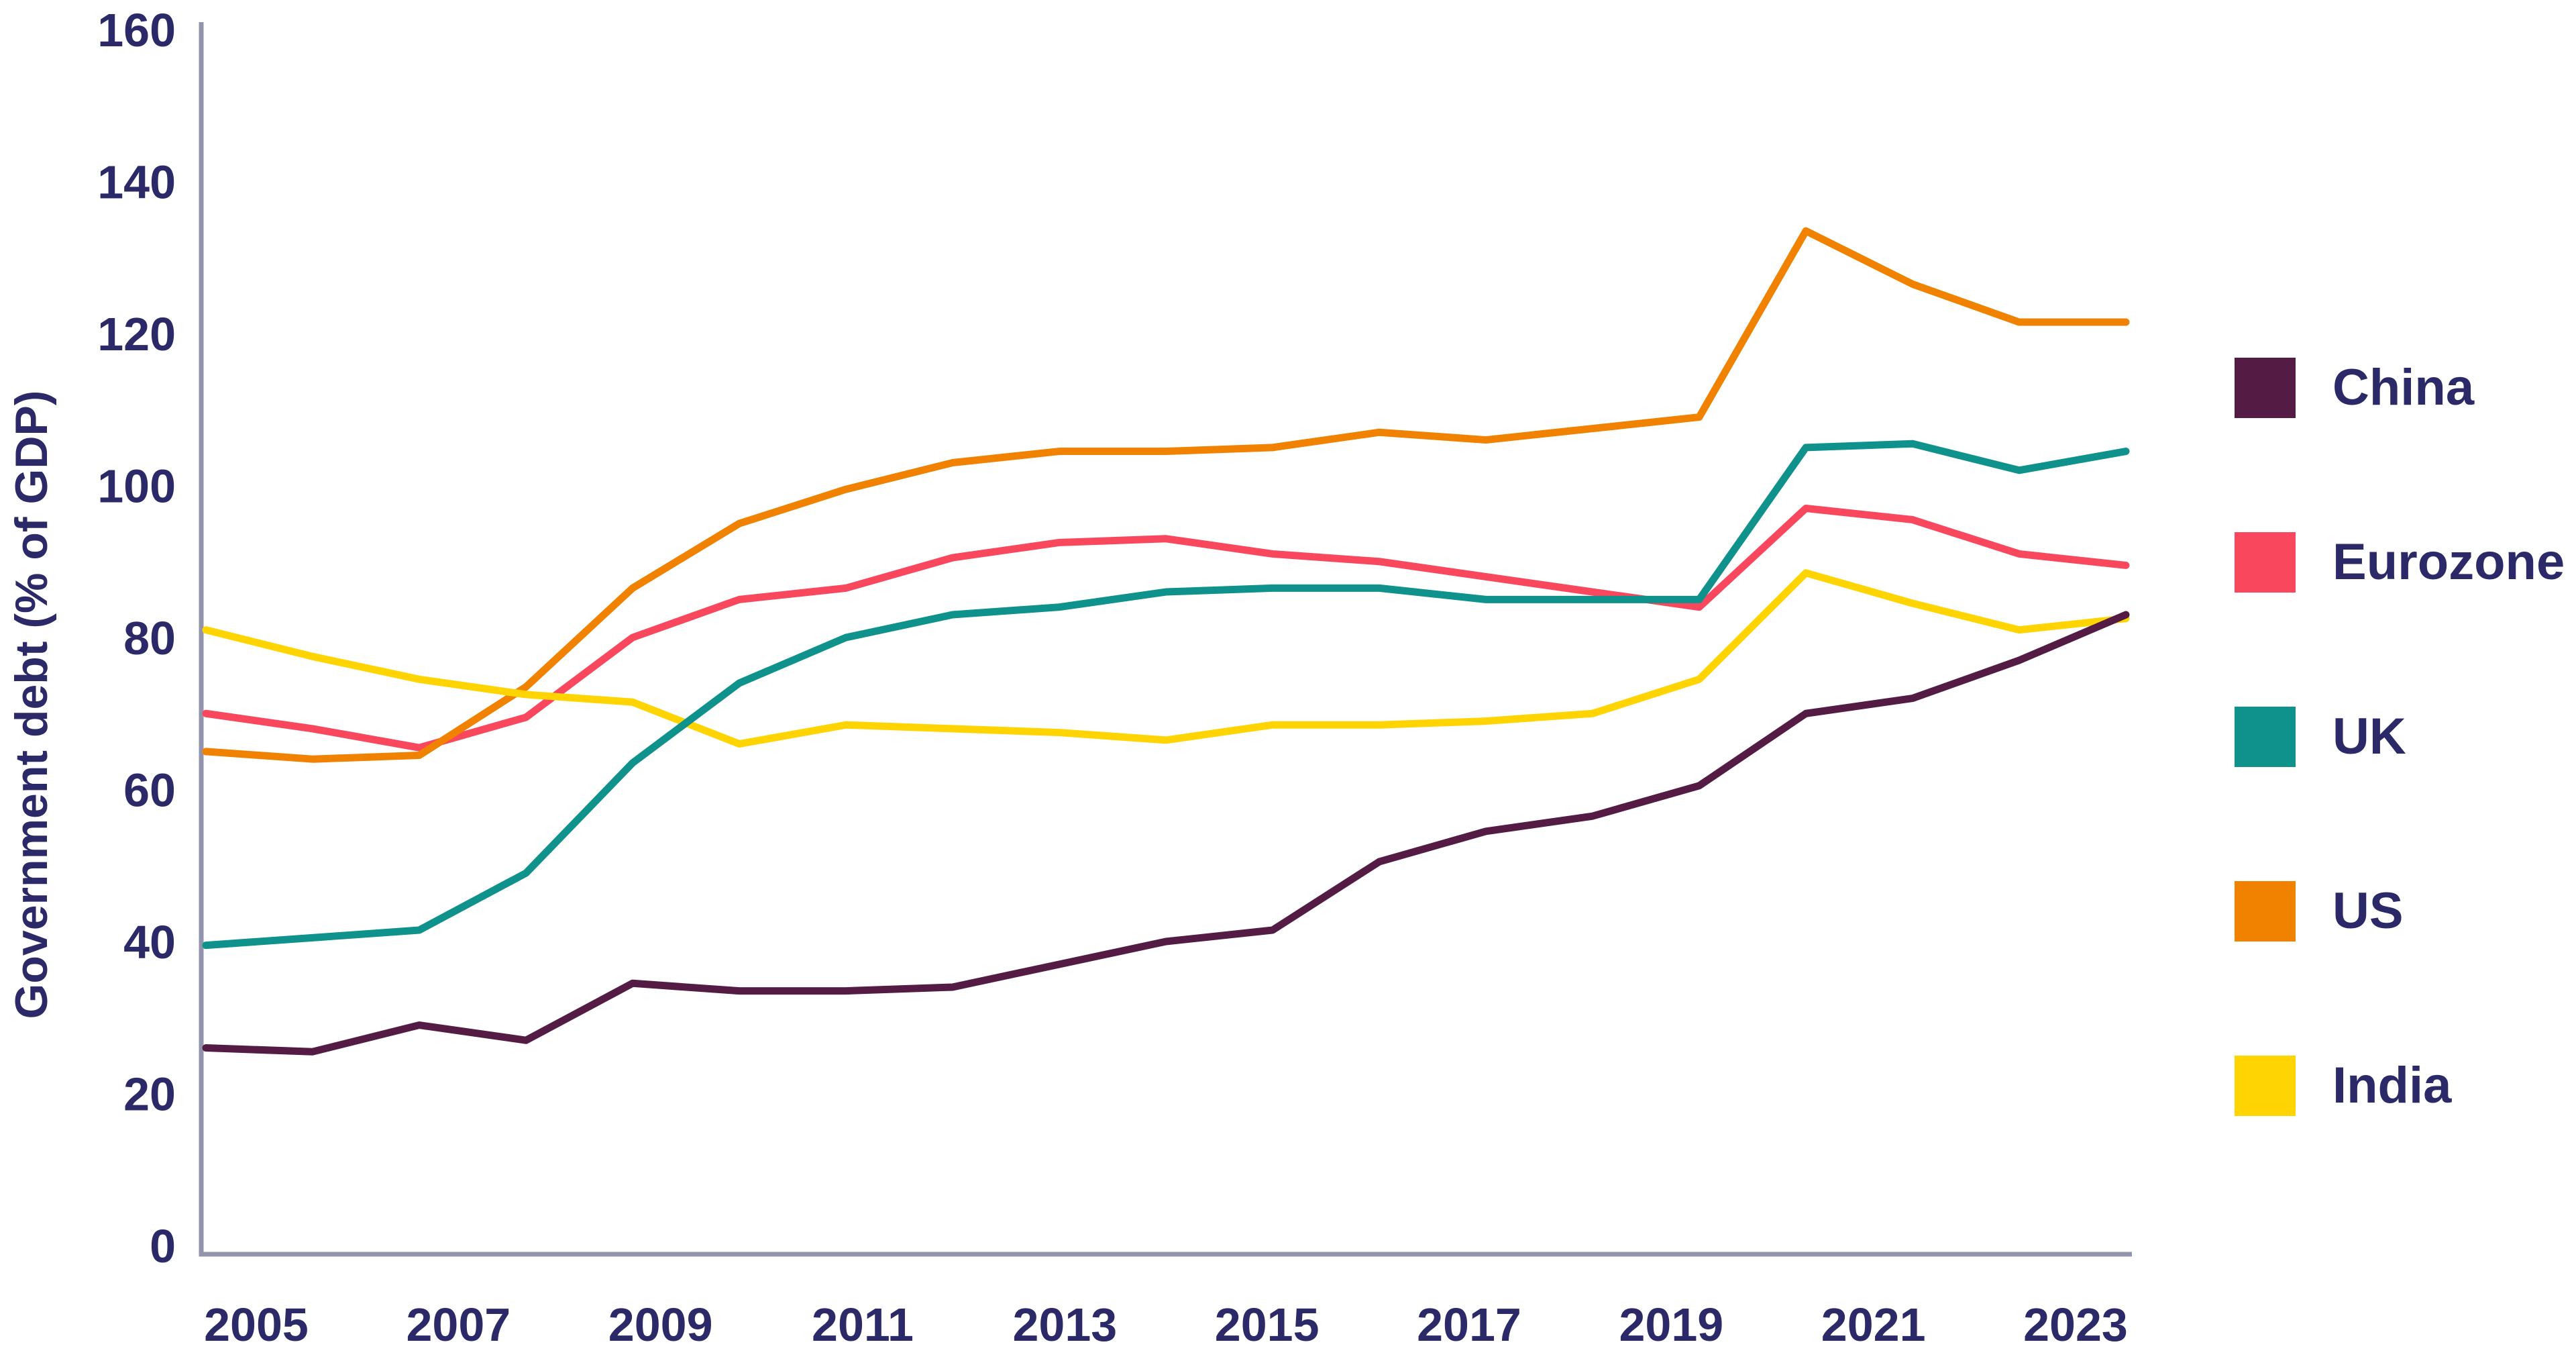 This screenshot has width=2576, height=1371. I want to click on x-tick-label-2013: 2013, so click(1064, 1325).